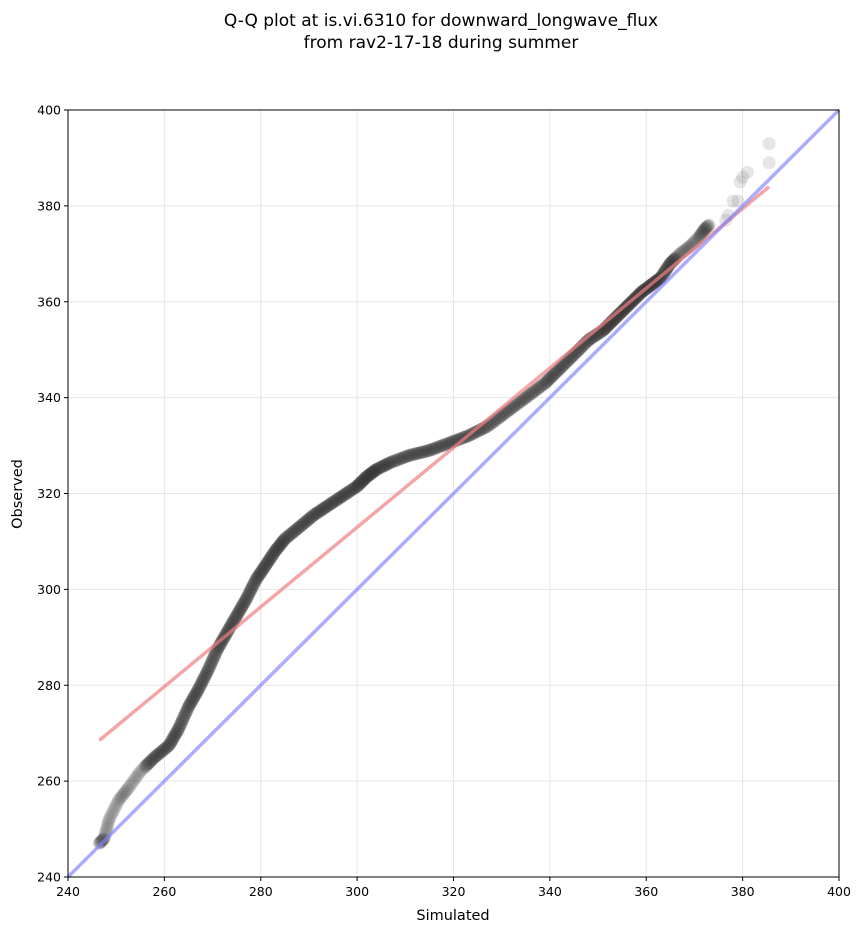  What do you see at coordinates (453, 888) in the screenshot?
I see `x-axis-ticks: 240 260 280 300 320 340 360 380 400` at bounding box center [453, 888].